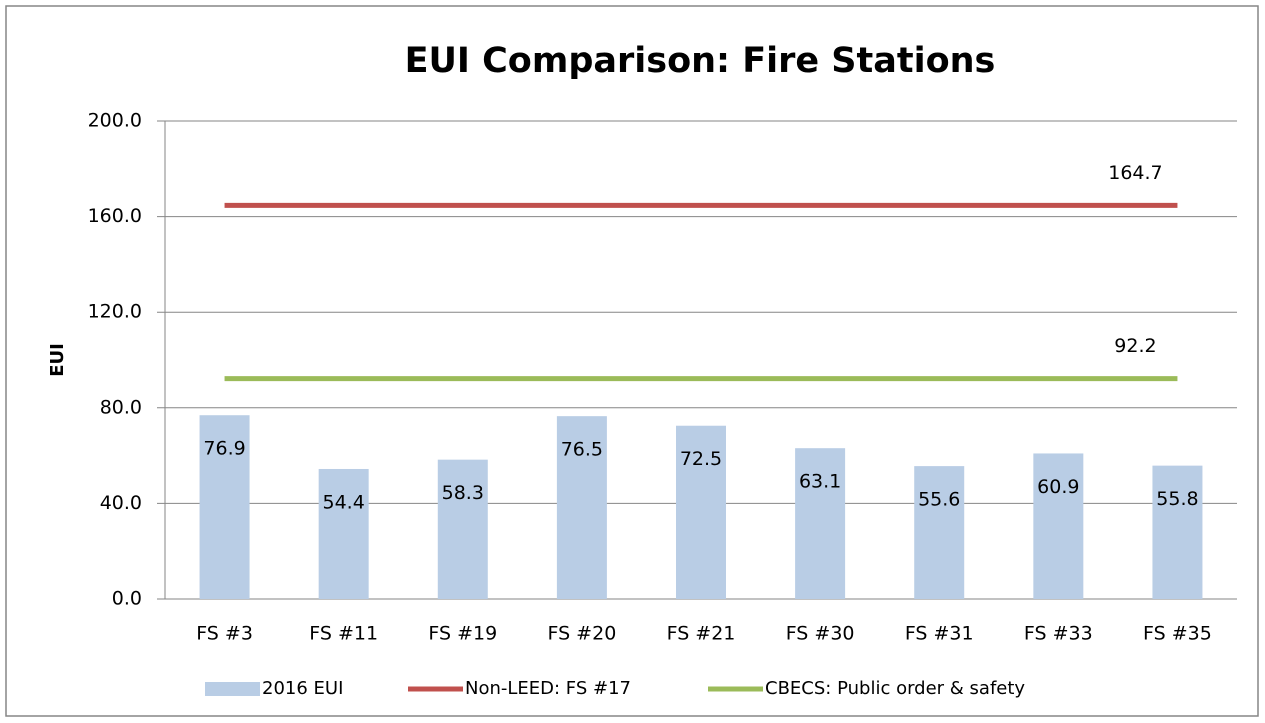 The width and height of the screenshot is (1265, 723). Describe the element at coordinates (820, 634) in the screenshot. I see `x-tick-label: FS #30` at that location.